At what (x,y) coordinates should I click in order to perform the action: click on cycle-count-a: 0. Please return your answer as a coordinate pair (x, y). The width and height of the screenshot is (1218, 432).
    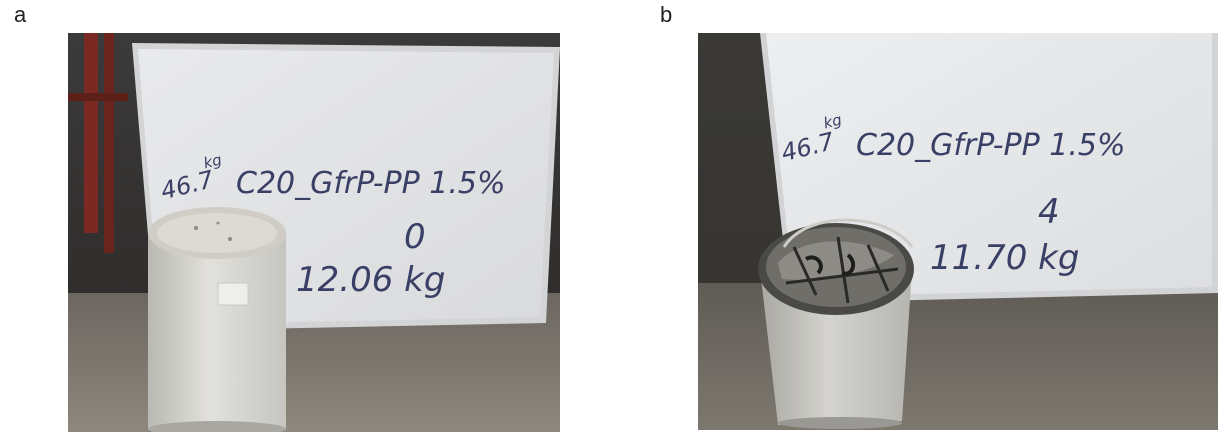
    Looking at the image, I should click on (415, 237).